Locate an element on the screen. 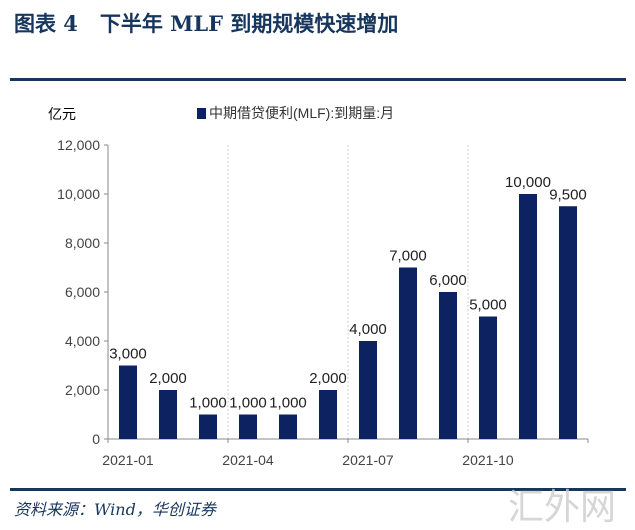  y-tick-label: 4,000 is located at coordinates (82, 341).